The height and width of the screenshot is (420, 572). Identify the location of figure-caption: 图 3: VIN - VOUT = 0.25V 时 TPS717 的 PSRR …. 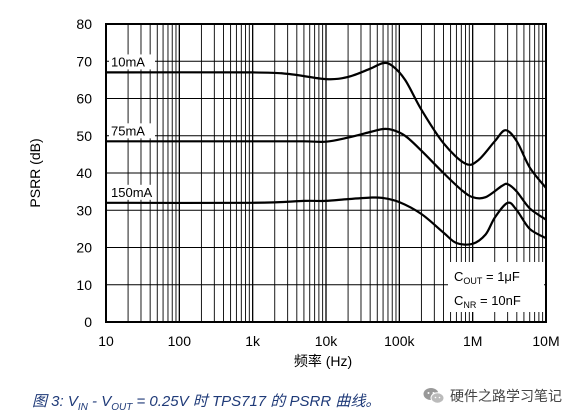
(206, 403).